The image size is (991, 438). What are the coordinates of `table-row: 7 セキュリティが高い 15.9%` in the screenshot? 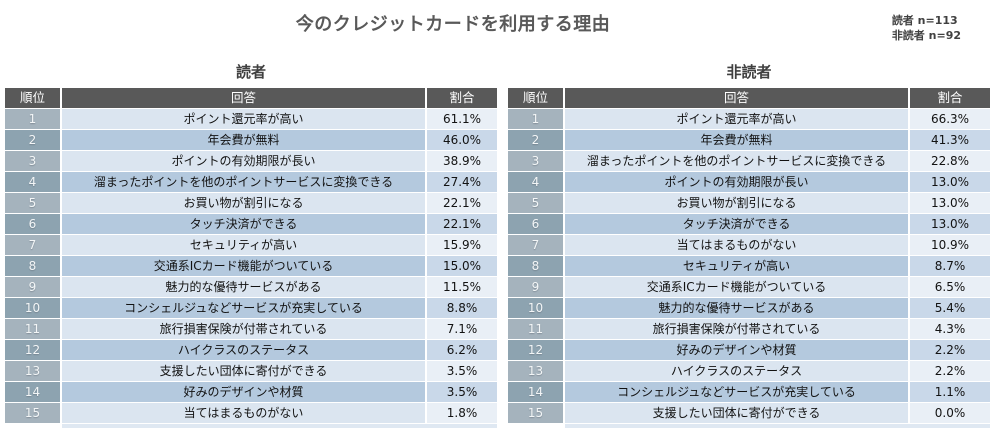 It's located at (251, 245).